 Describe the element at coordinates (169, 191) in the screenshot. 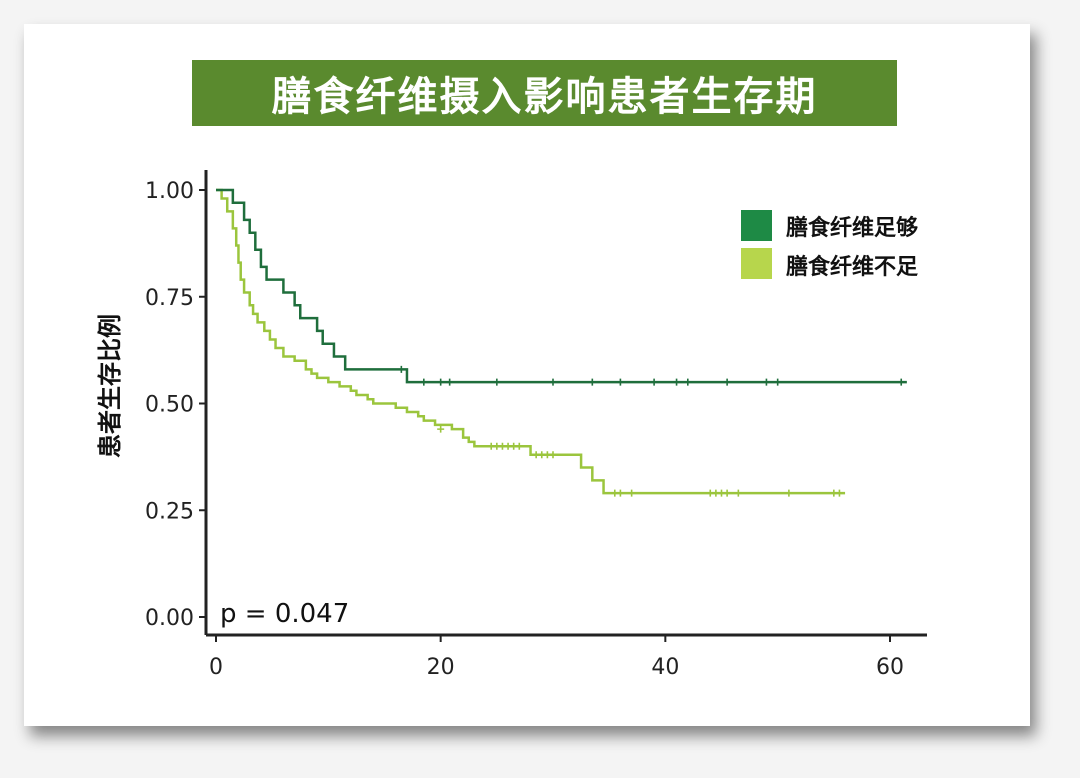

I see `y-tick-label: 1.00` at that location.